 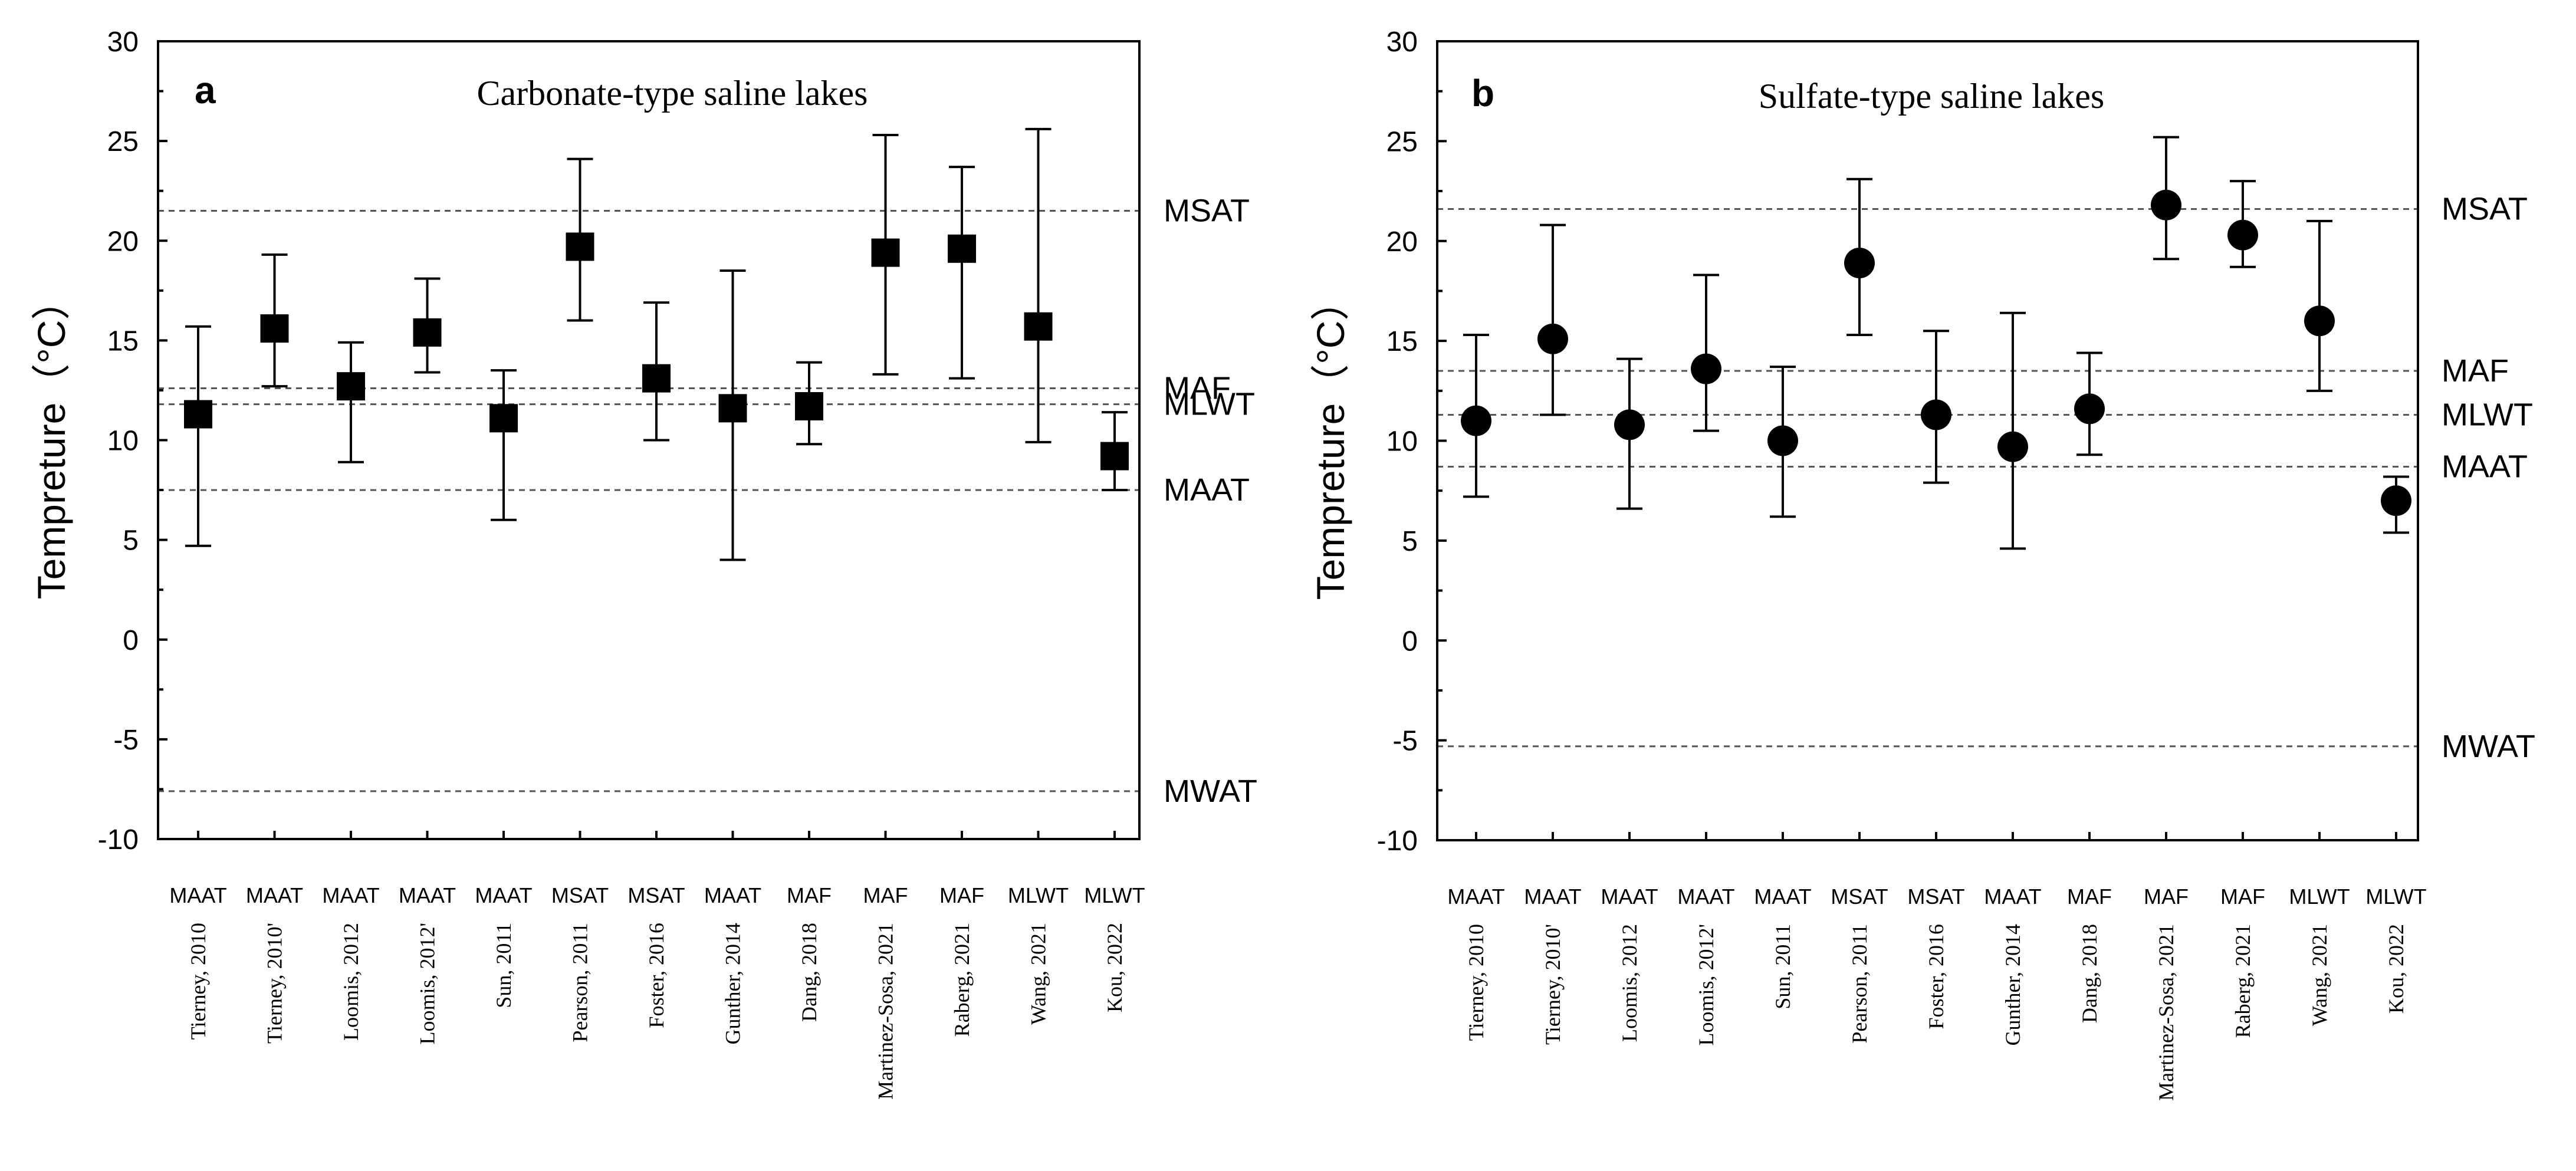 What do you see at coordinates (1931, 96) in the screenshot?
I see `panel-title: Sulfate-type saline lakes` at bounding box center [1931, 96].